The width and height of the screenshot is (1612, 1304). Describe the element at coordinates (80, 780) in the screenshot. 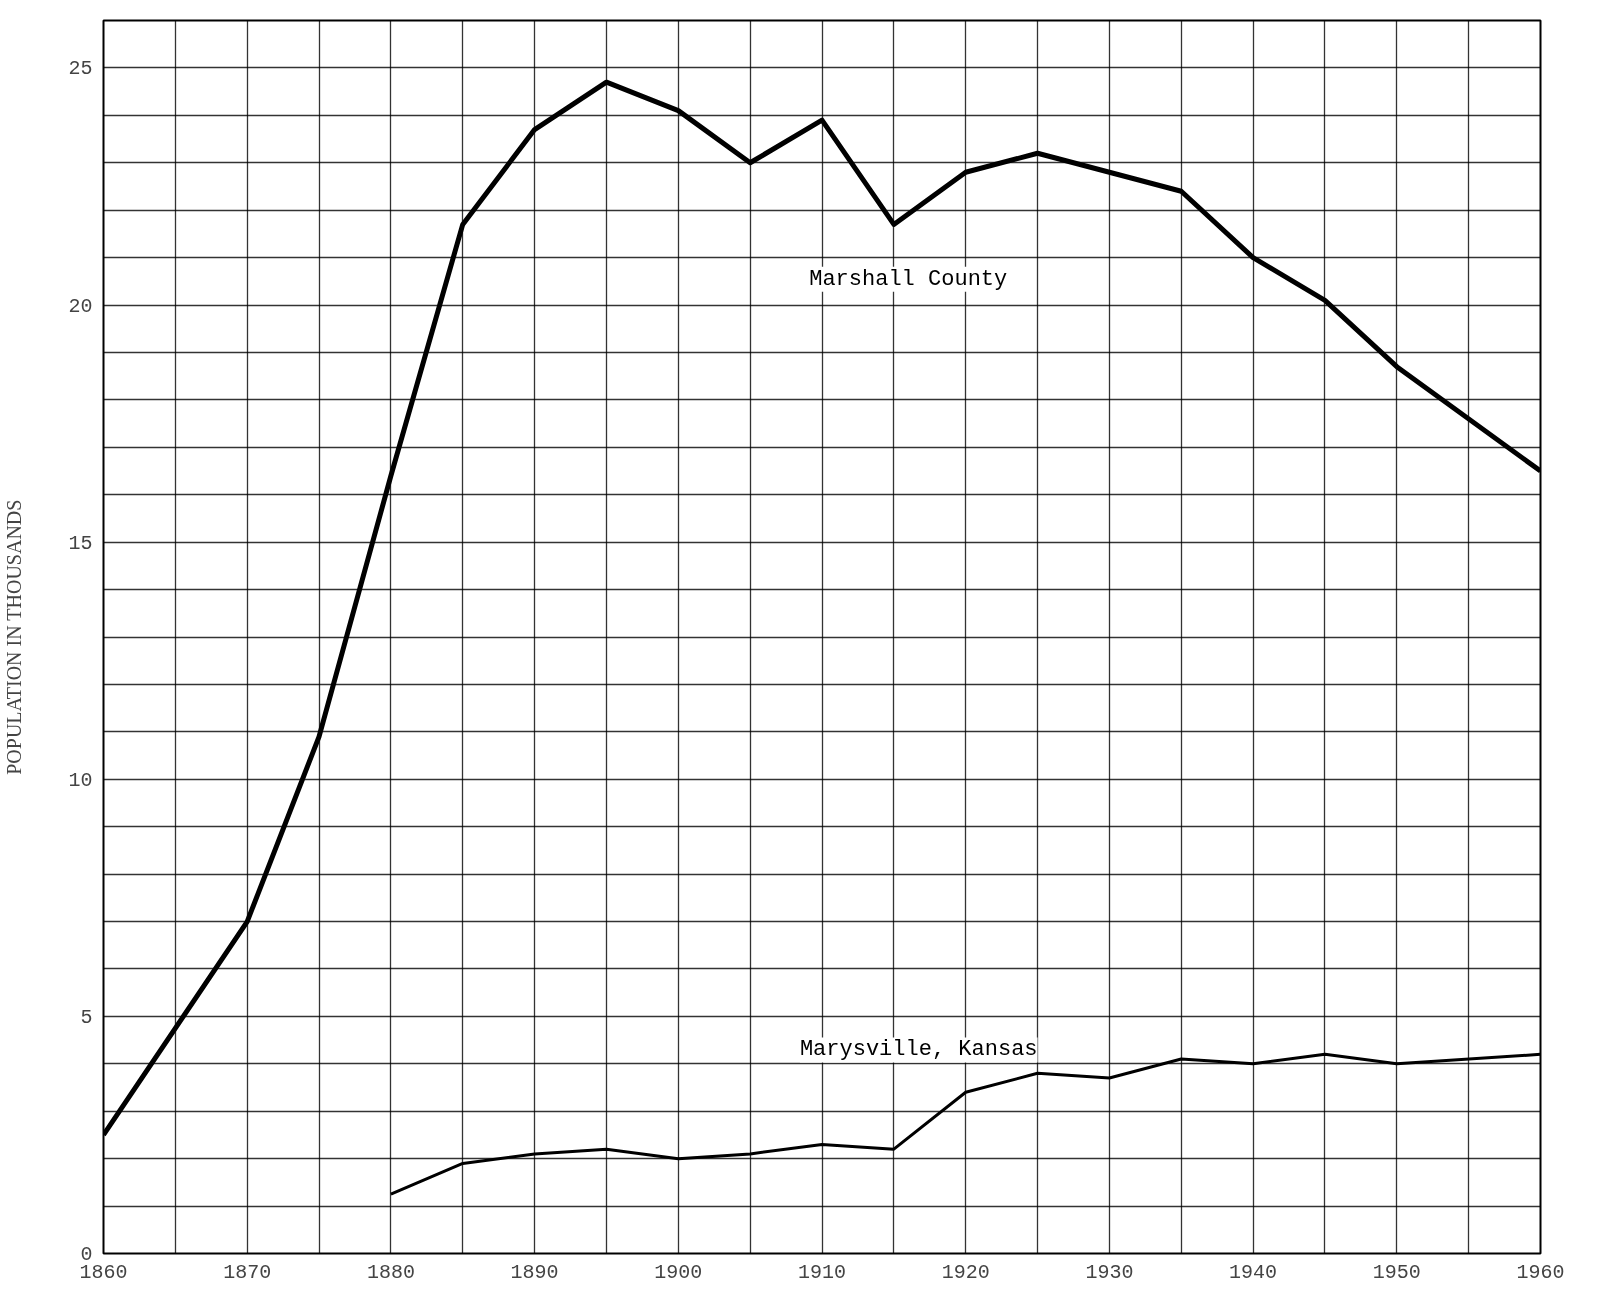

I see `y-tick-label: 10` at that location.